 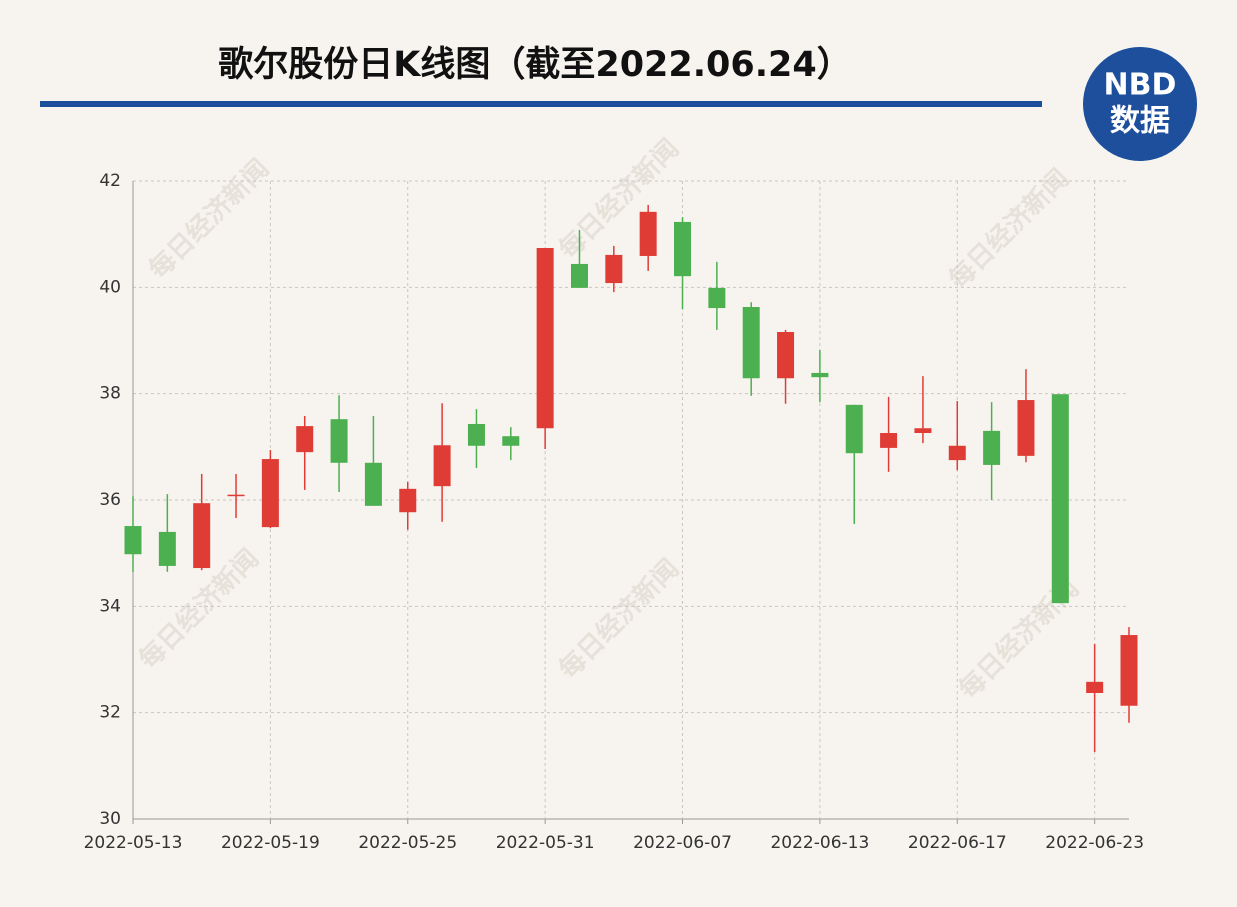 What do you see at coordinates (133, 843) in the screenshot?
I see `x-tick-label: 2022-05-13` at bounding box center [133, 843].